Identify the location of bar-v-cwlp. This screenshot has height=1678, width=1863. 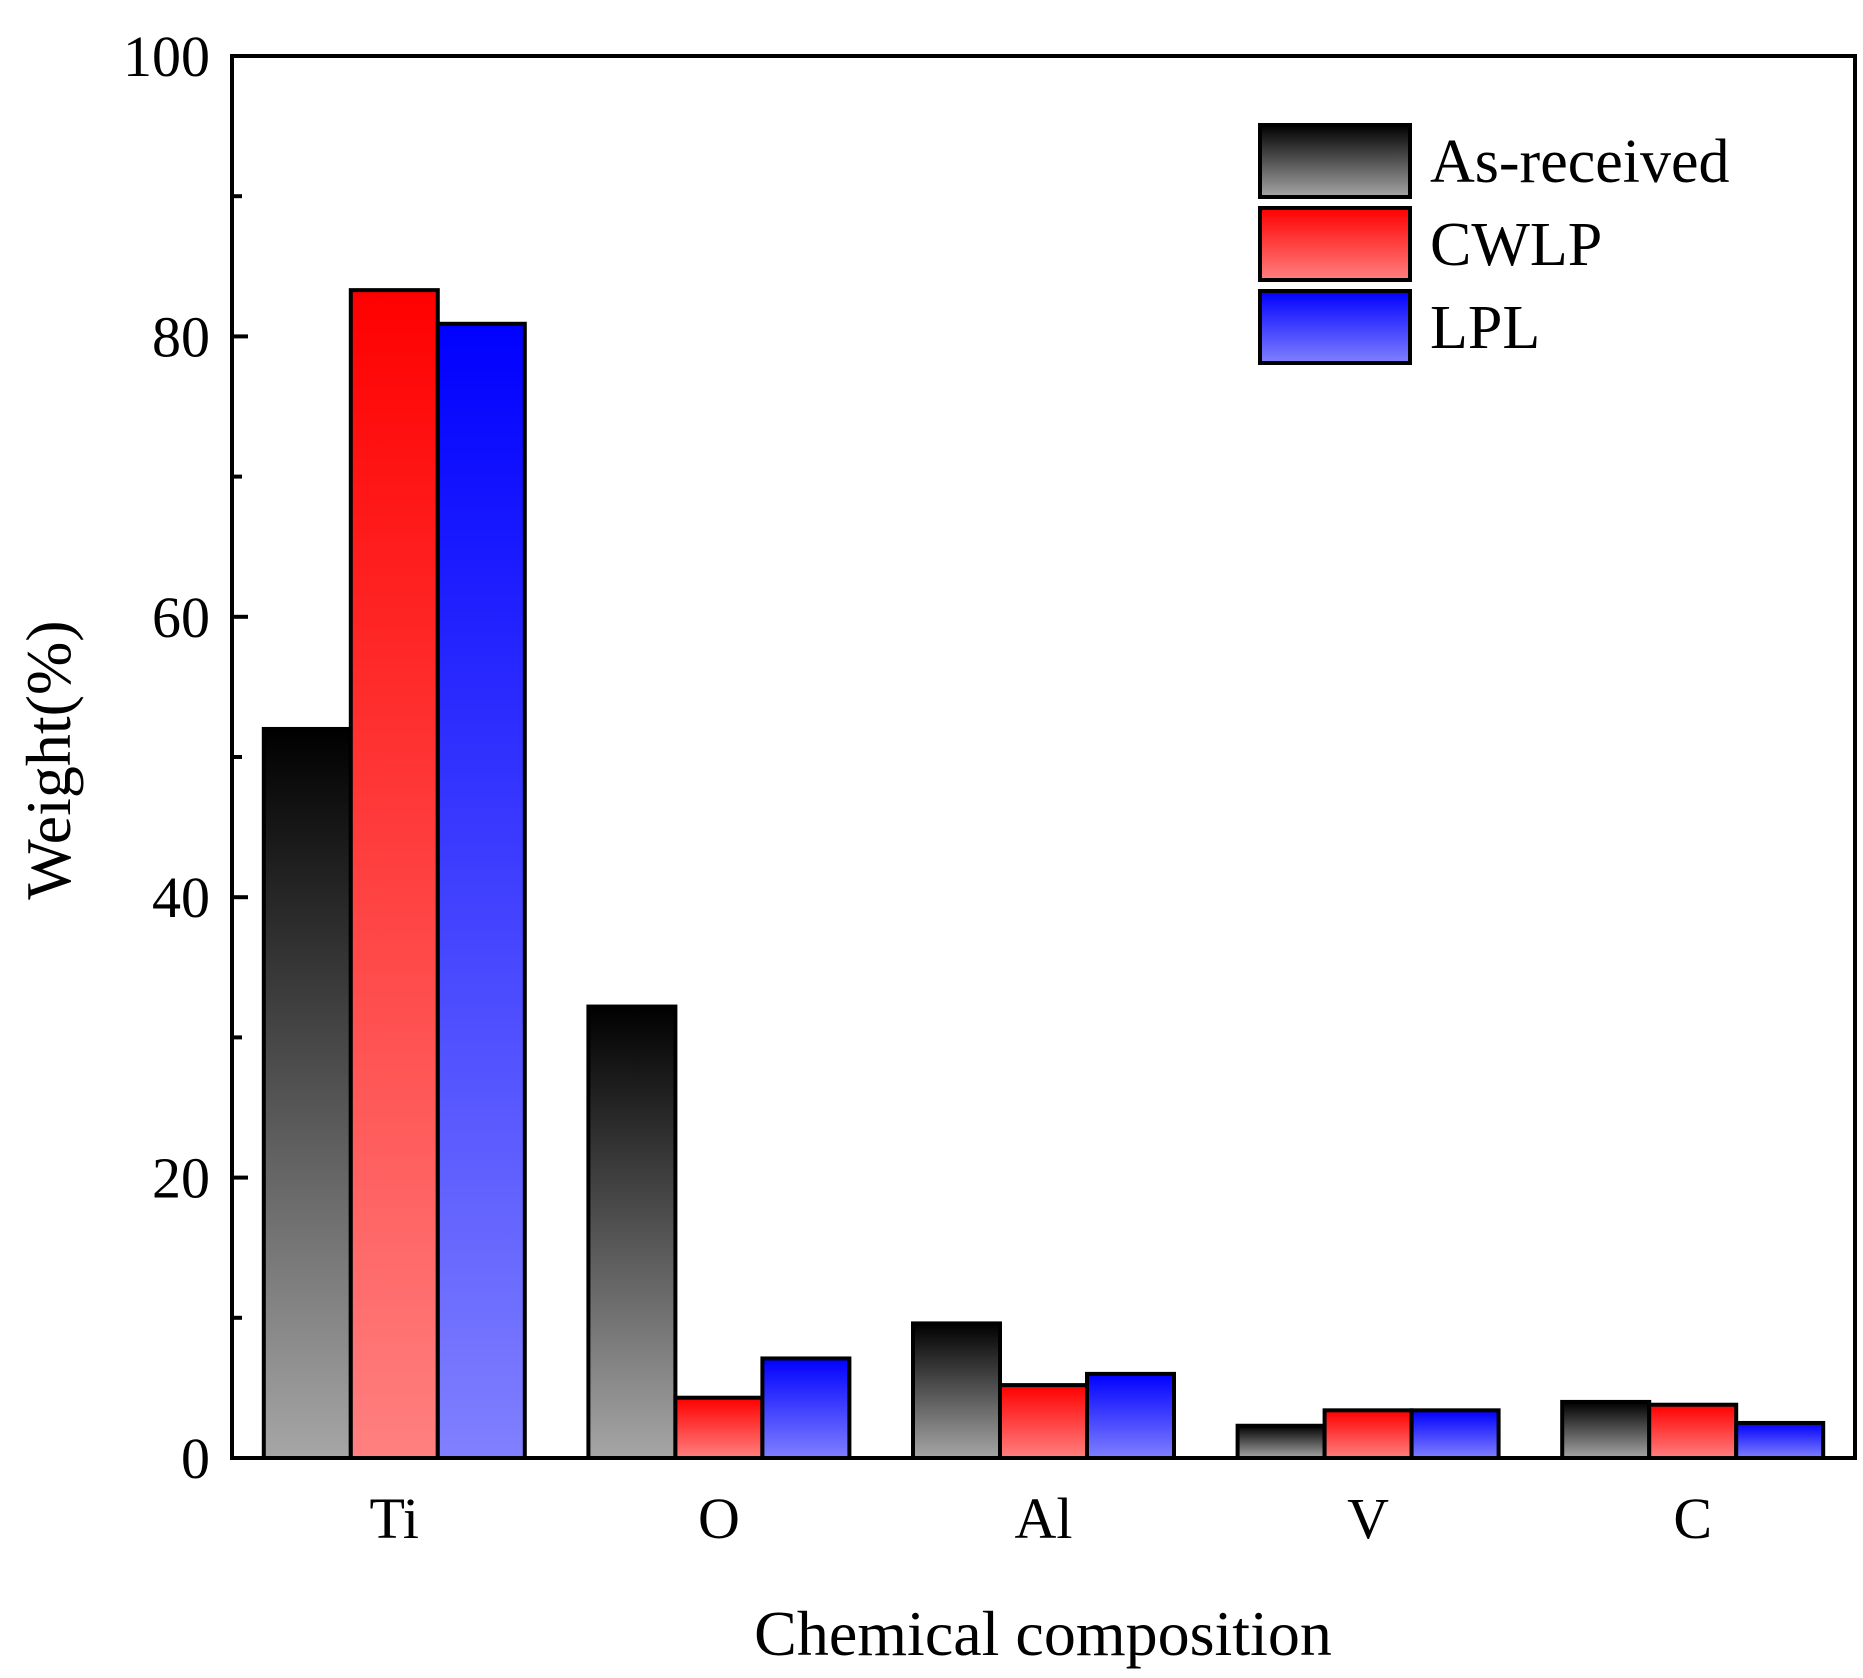
(1368, 1434).